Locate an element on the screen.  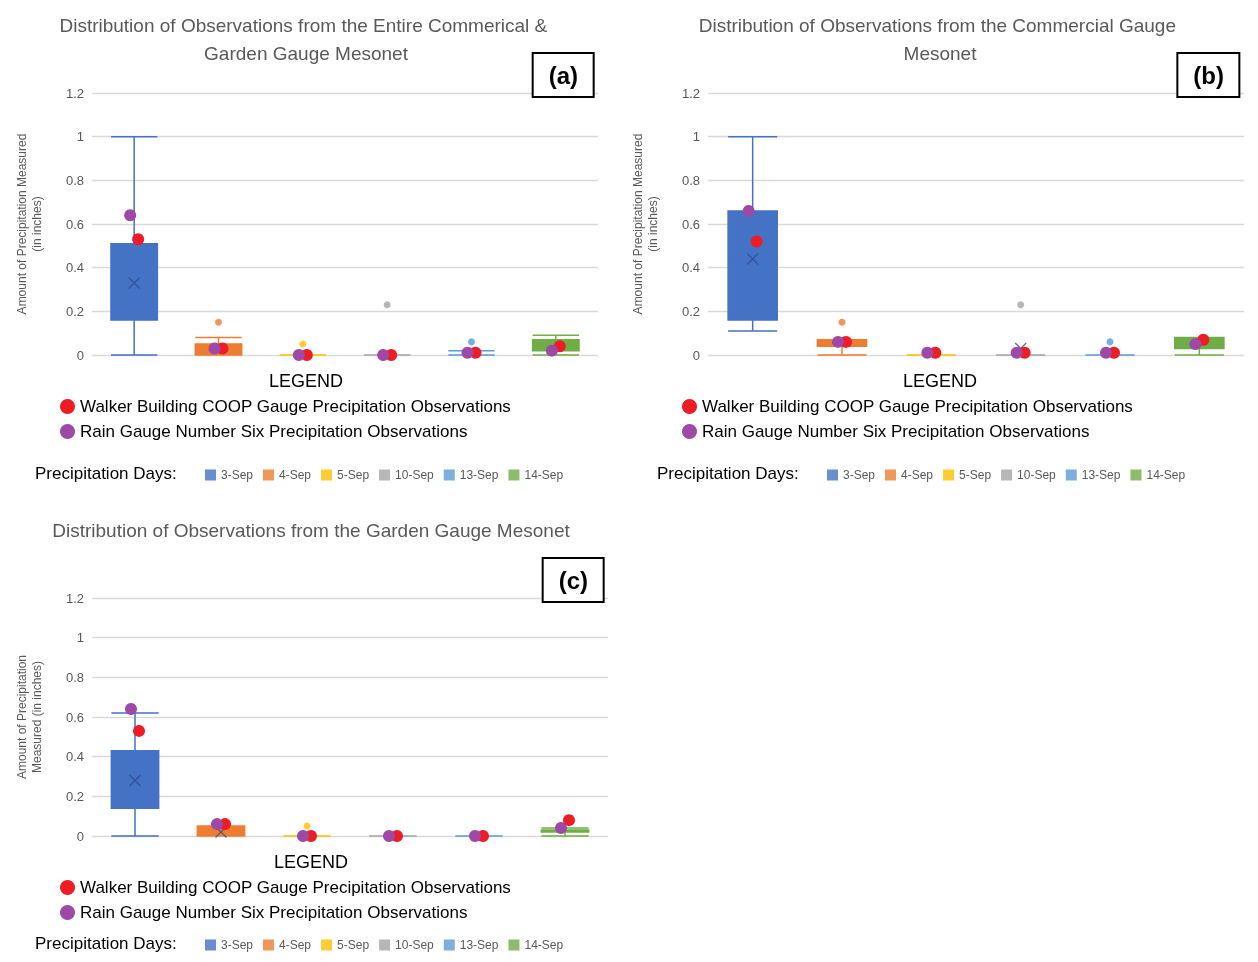
text: (b) is located at coordinates (1209, 75).